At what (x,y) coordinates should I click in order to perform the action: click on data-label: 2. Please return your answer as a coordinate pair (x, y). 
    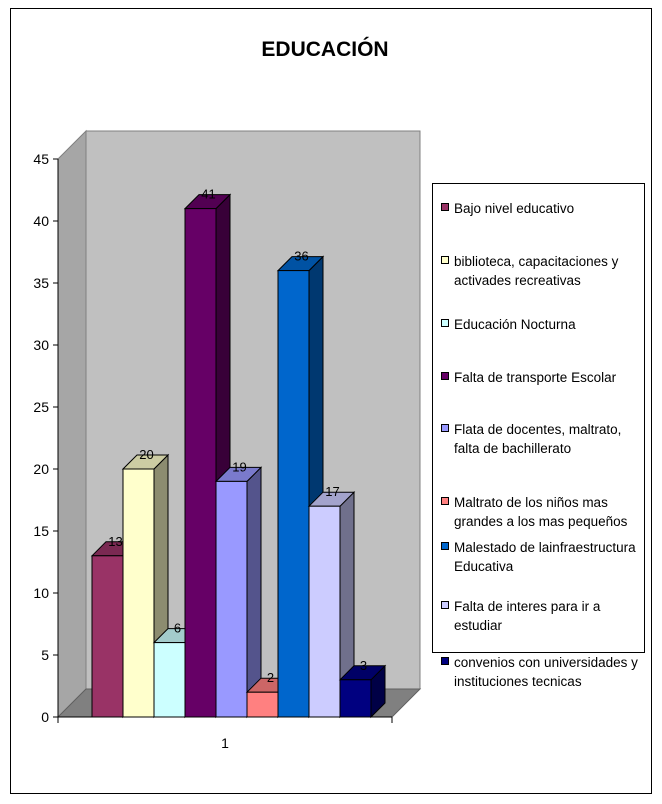
    Looking at the image, I should click on (270, 677).